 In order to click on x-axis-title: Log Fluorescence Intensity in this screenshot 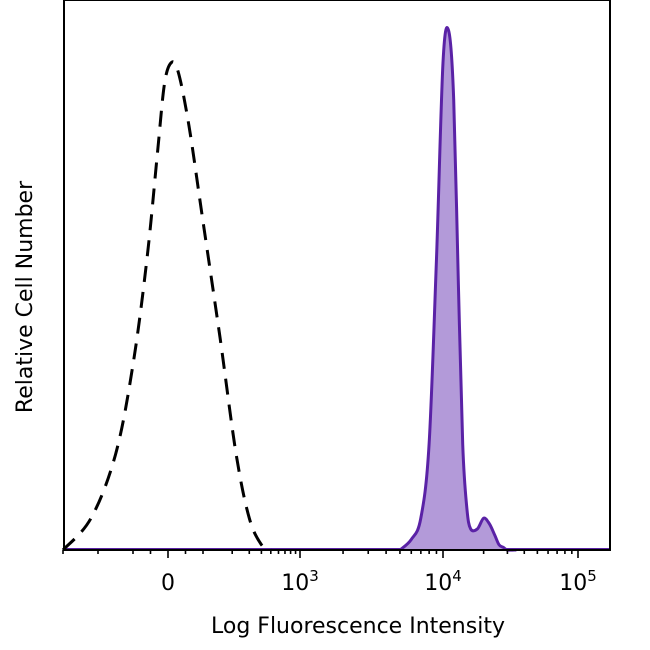, I will do `click(358, 626)`.